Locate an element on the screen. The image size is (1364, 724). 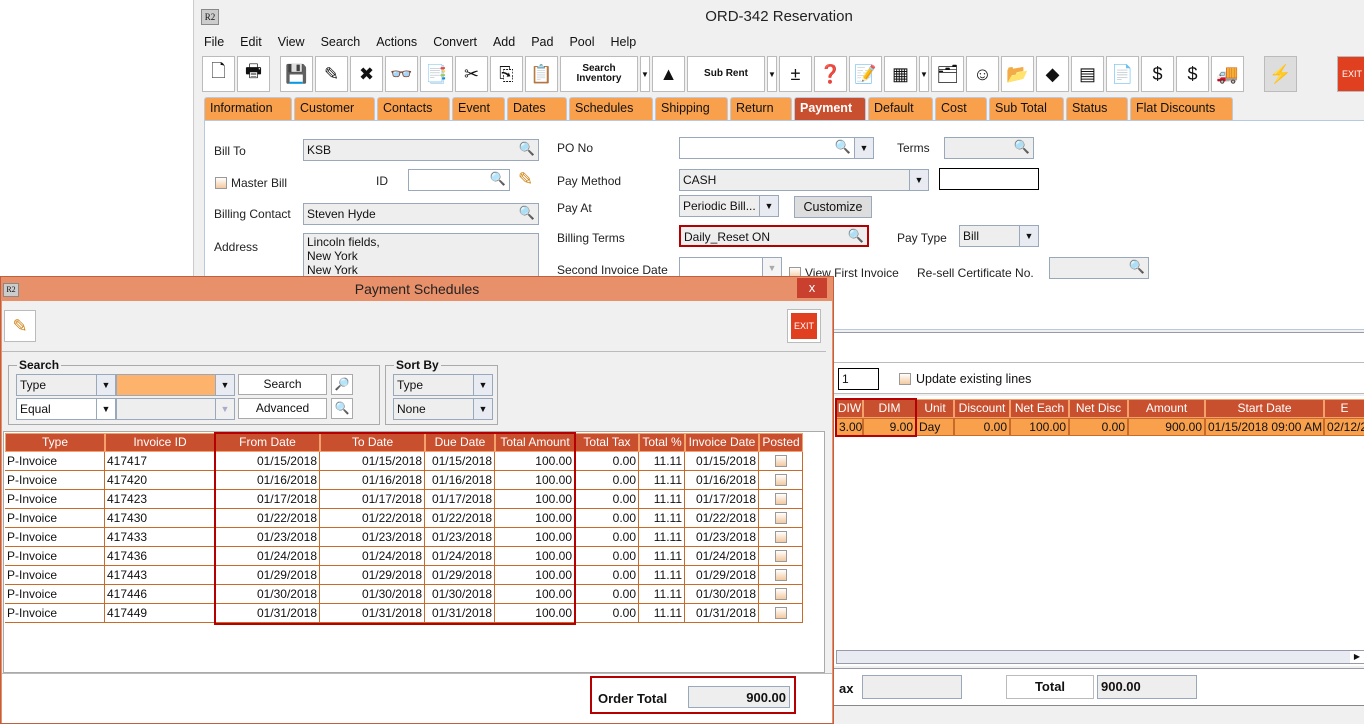
tab-sub-total: Sub Total is located at coordinates (1026, 108).